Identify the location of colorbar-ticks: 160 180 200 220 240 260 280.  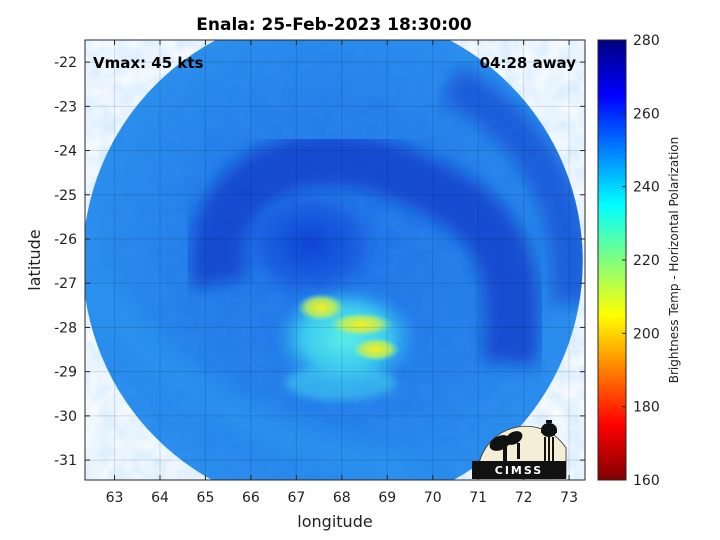
(641, 261).